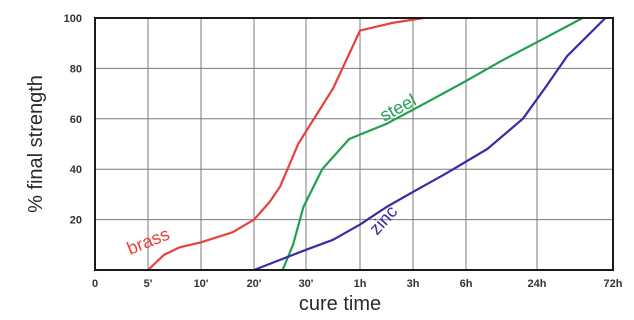  What do you see at coordinates (201, 284) in the screenshot?
I see `x-tick-label: 10'` at bounding box center [201, 284].